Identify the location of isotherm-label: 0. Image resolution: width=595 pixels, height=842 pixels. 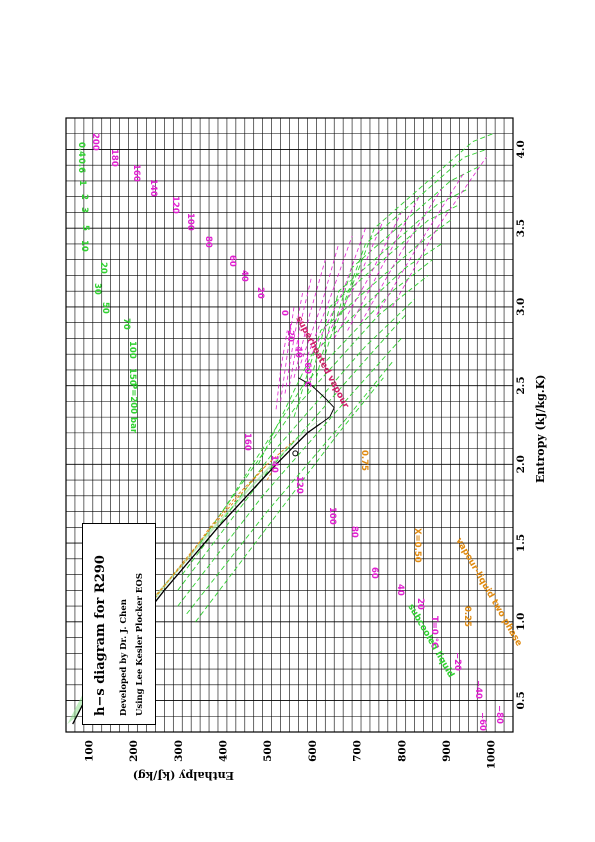
(284, 313).